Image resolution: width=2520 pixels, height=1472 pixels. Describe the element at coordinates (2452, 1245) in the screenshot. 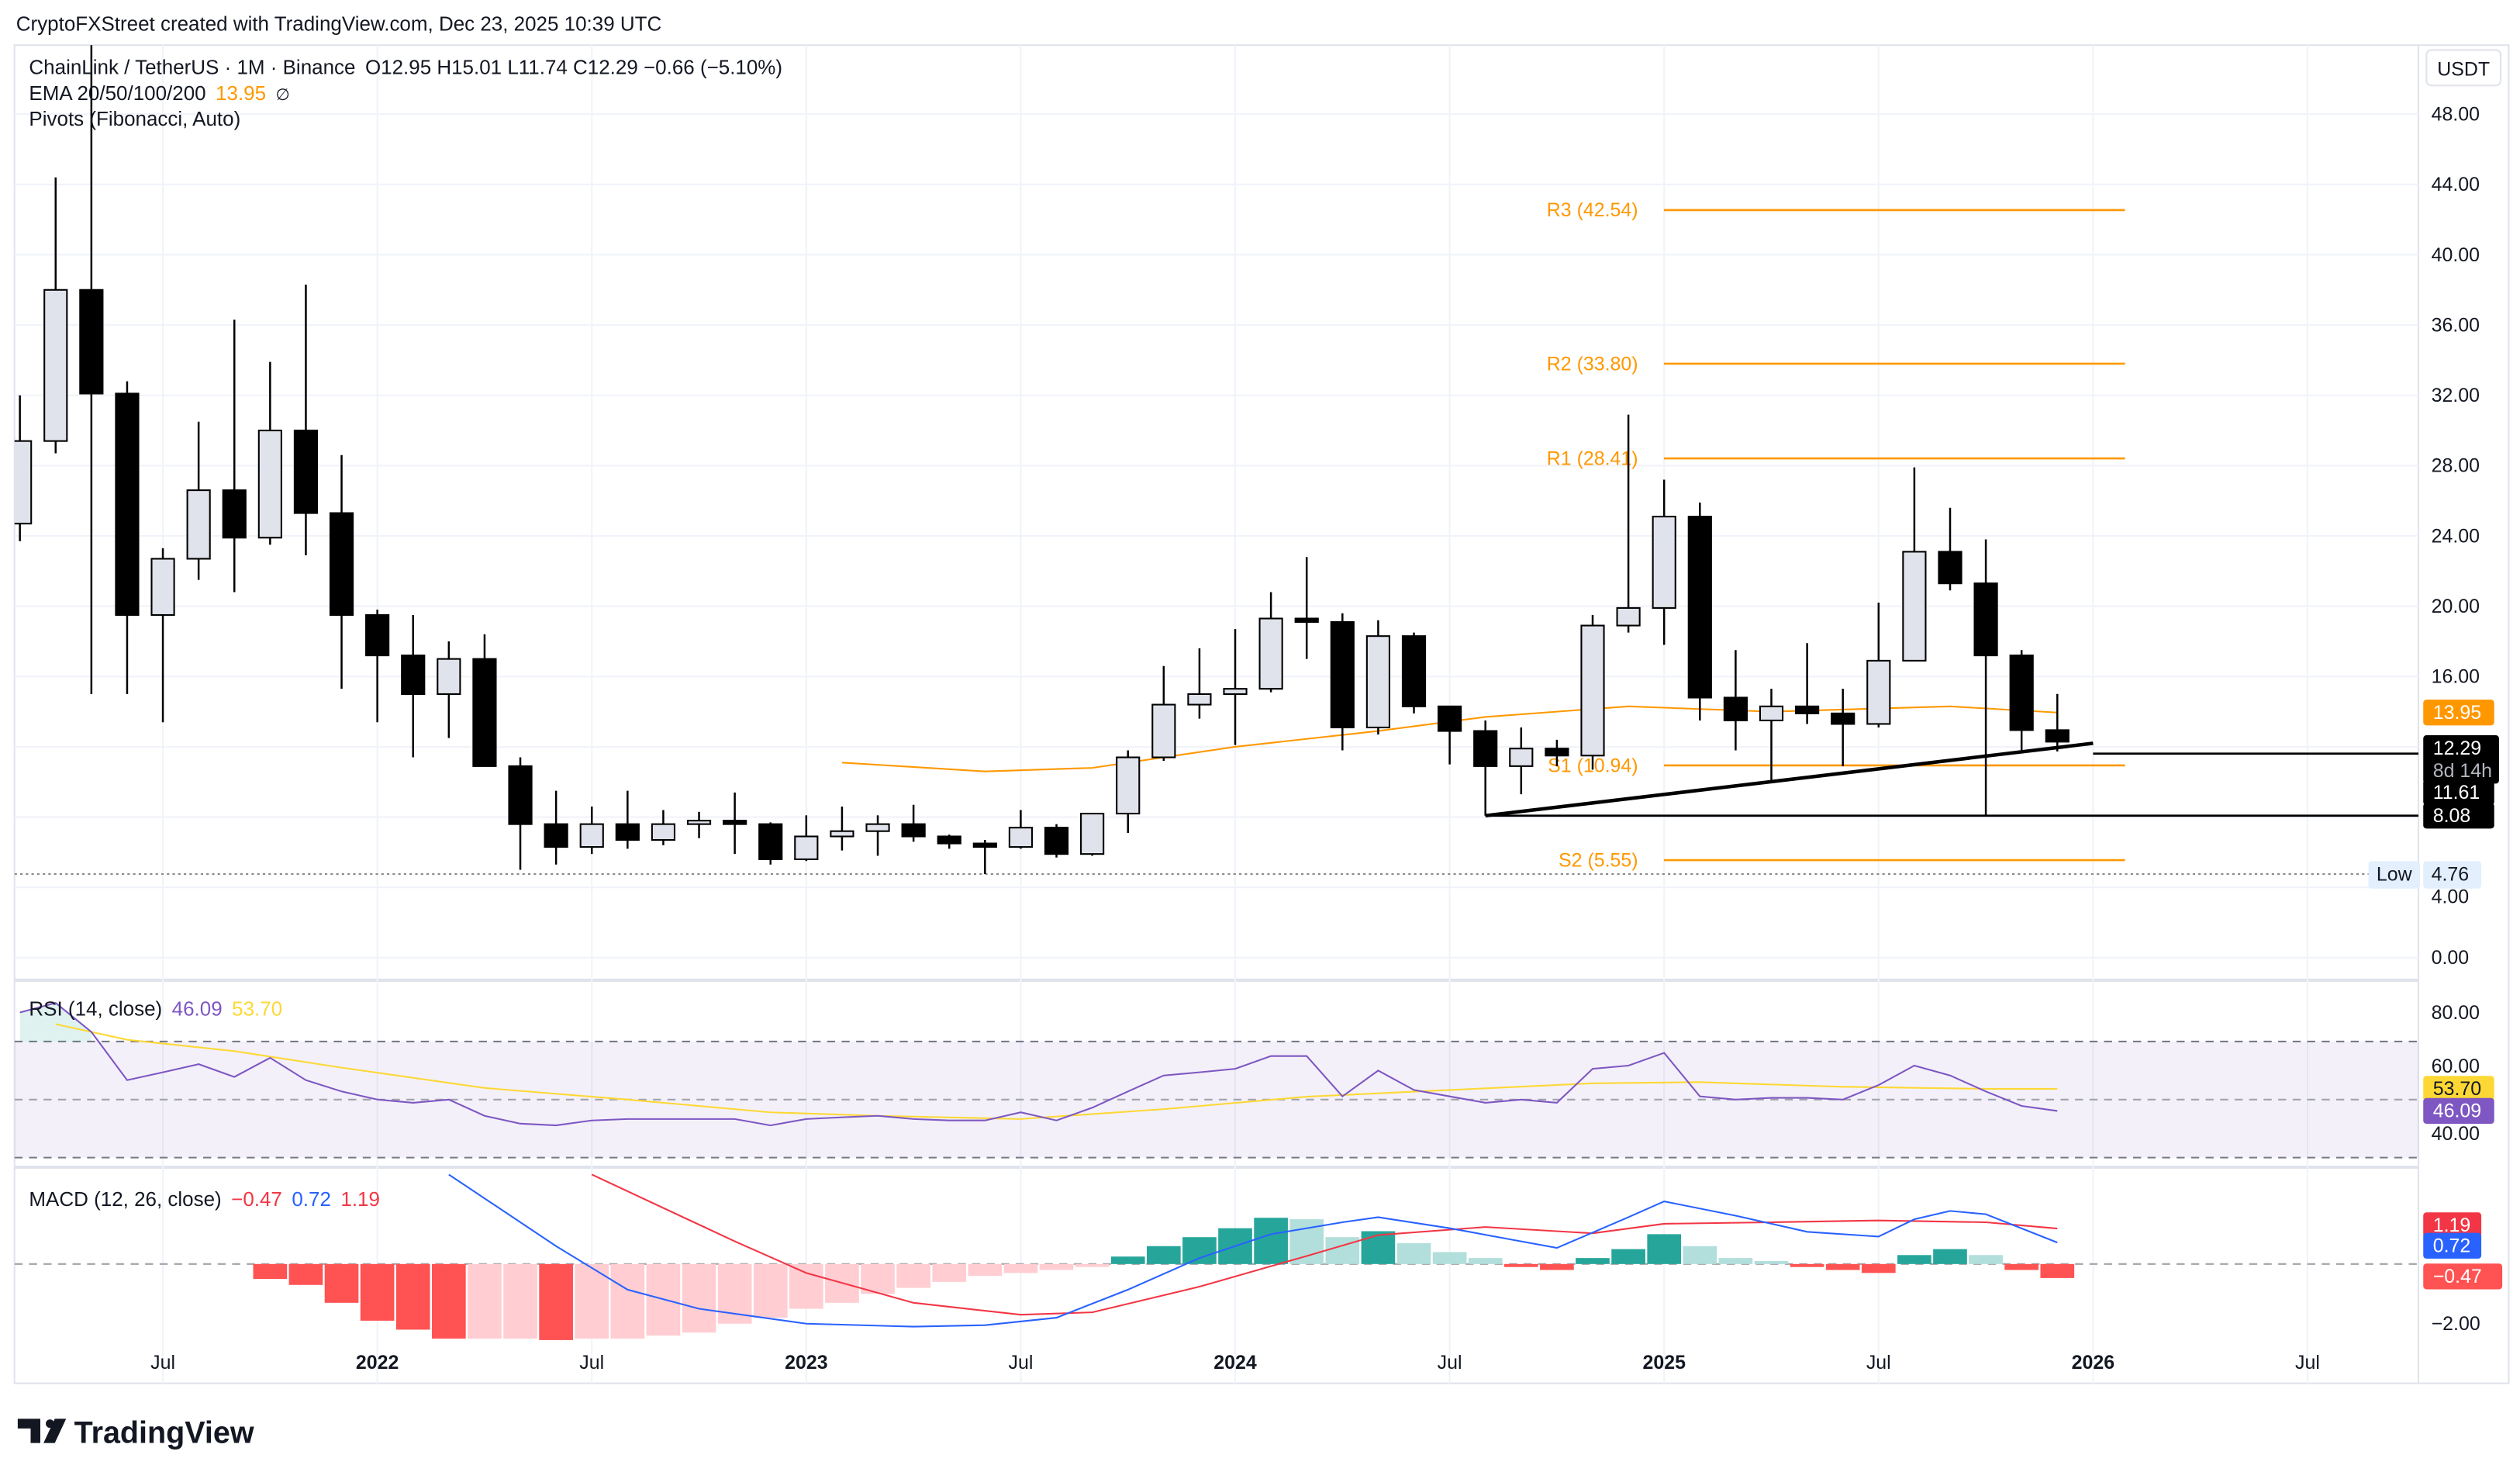

I see `macd-price-label-bg` at that location.